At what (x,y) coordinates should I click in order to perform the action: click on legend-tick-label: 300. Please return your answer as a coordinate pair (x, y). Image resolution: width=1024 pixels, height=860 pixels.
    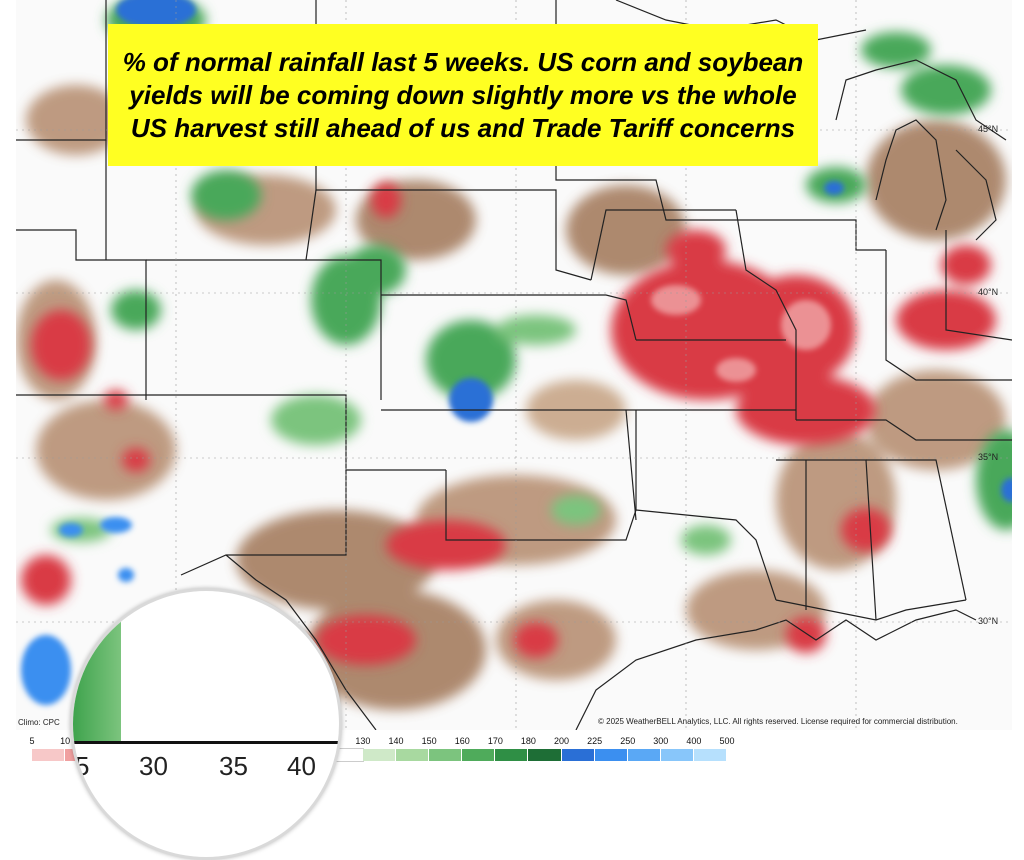
    Looking at the image, I should click on (661, 741).